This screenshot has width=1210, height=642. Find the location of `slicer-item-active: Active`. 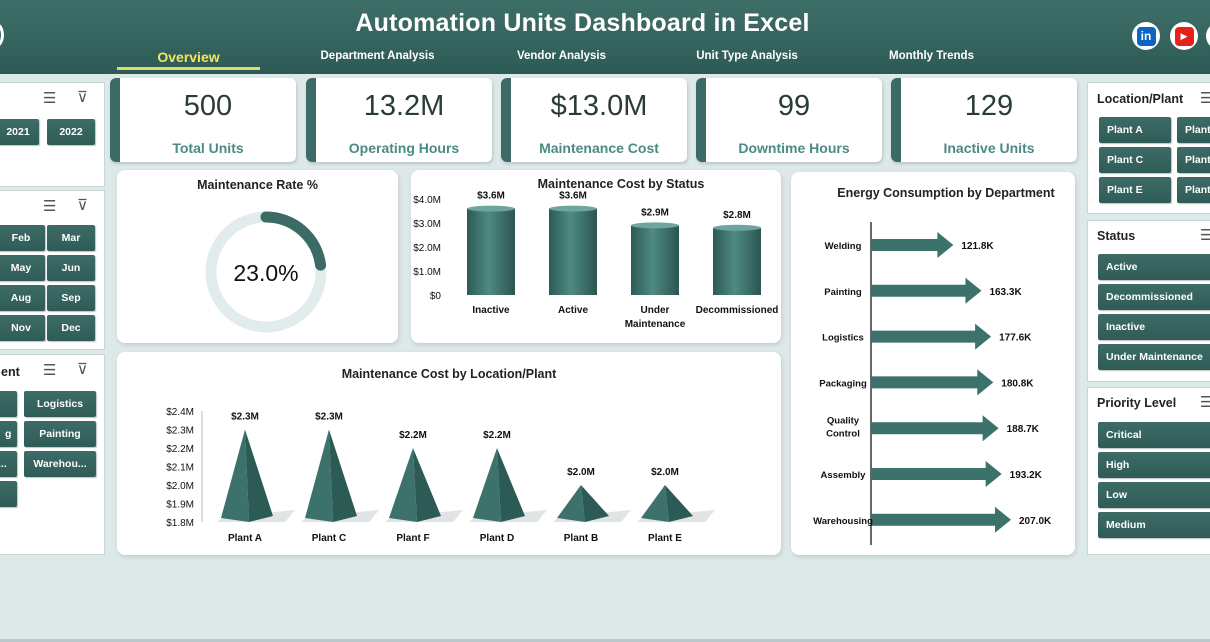

slicer-item-active: Active is located at coordinates (1154, 267).